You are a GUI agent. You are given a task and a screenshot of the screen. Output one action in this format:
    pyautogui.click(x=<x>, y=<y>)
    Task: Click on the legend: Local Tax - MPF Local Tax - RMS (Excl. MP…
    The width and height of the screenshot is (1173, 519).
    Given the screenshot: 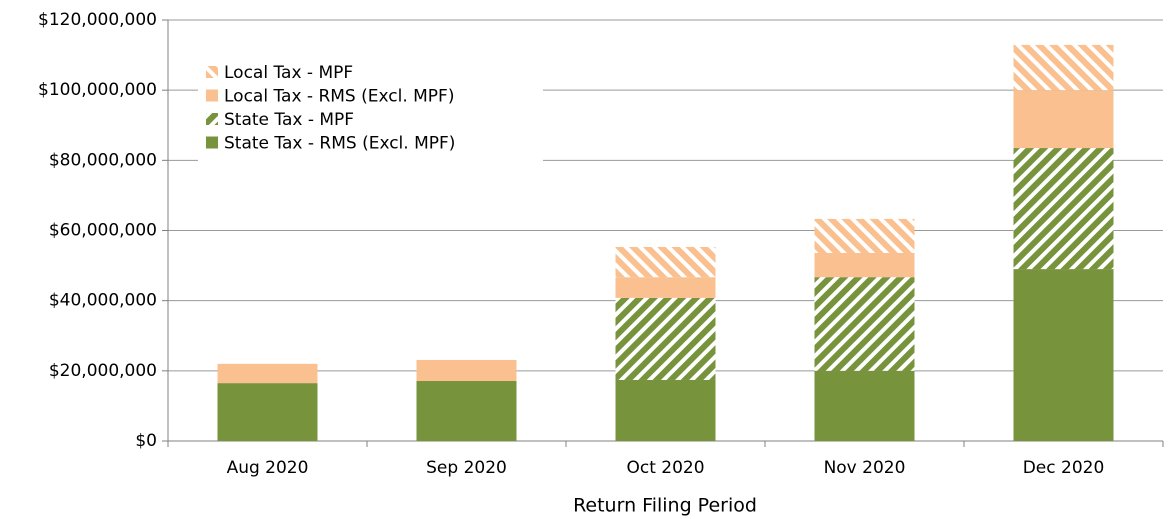 What is the action you would take?
    pyautogui.click(x=370, y=119)
    